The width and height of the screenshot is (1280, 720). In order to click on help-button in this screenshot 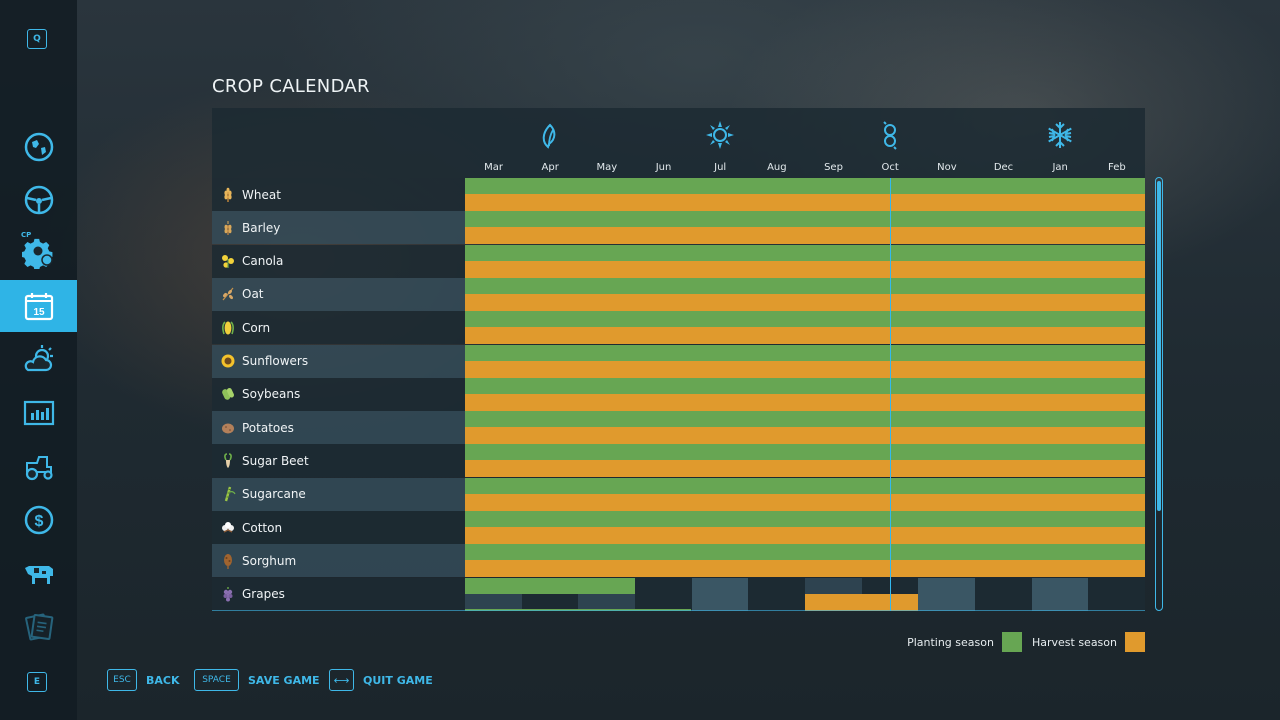, I will do `click(38, 627)`.